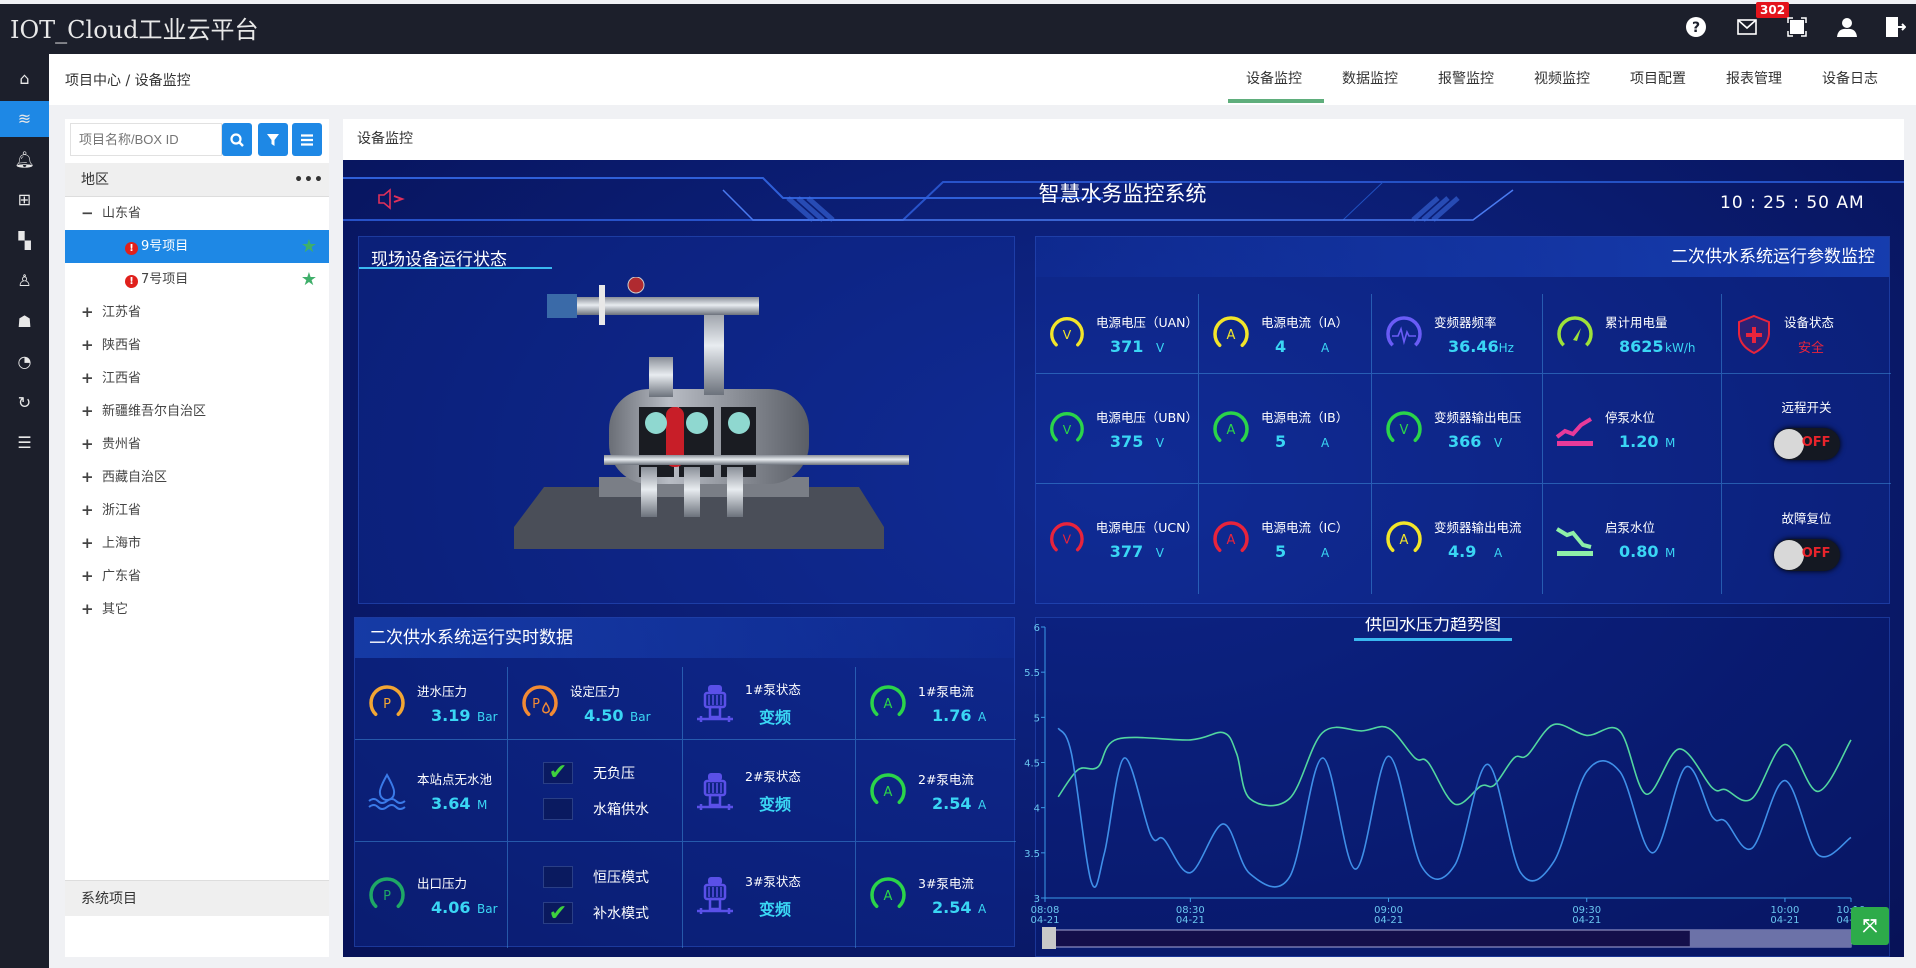 Image resolution: width=1916 pixels, height=968 pixels. I want to click on sidebar-item-dashboard: ▚, so click(24, 240).